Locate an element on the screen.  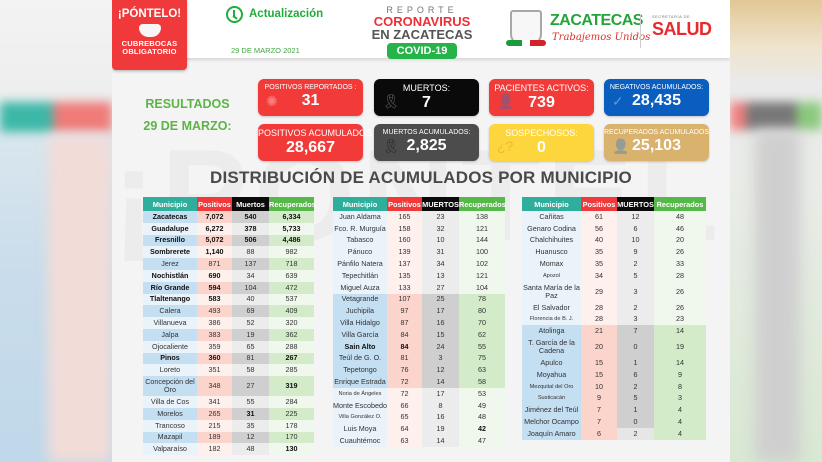
table-row: T. García de la Cadena 20 0 19 is located at coordinates (614, 347).